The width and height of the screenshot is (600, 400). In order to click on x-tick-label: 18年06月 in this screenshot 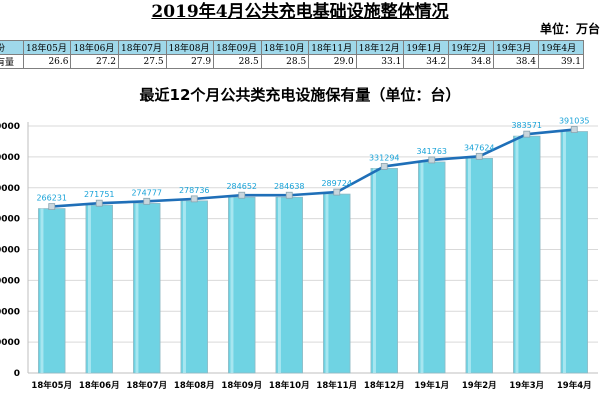, I will do `click(99, 385)`.